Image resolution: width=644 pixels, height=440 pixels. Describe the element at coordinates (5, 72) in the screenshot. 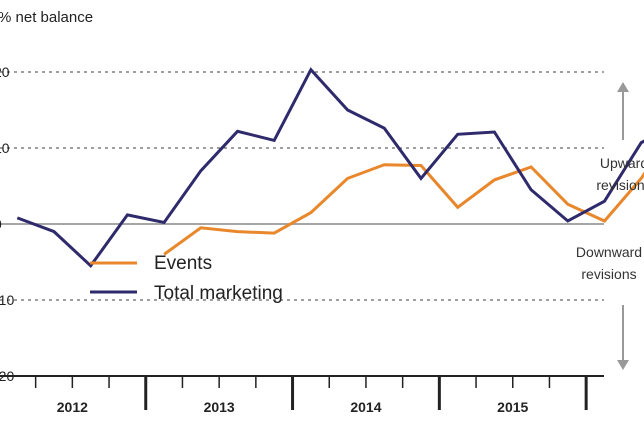

I see `y-tick-label: 20` at that location.